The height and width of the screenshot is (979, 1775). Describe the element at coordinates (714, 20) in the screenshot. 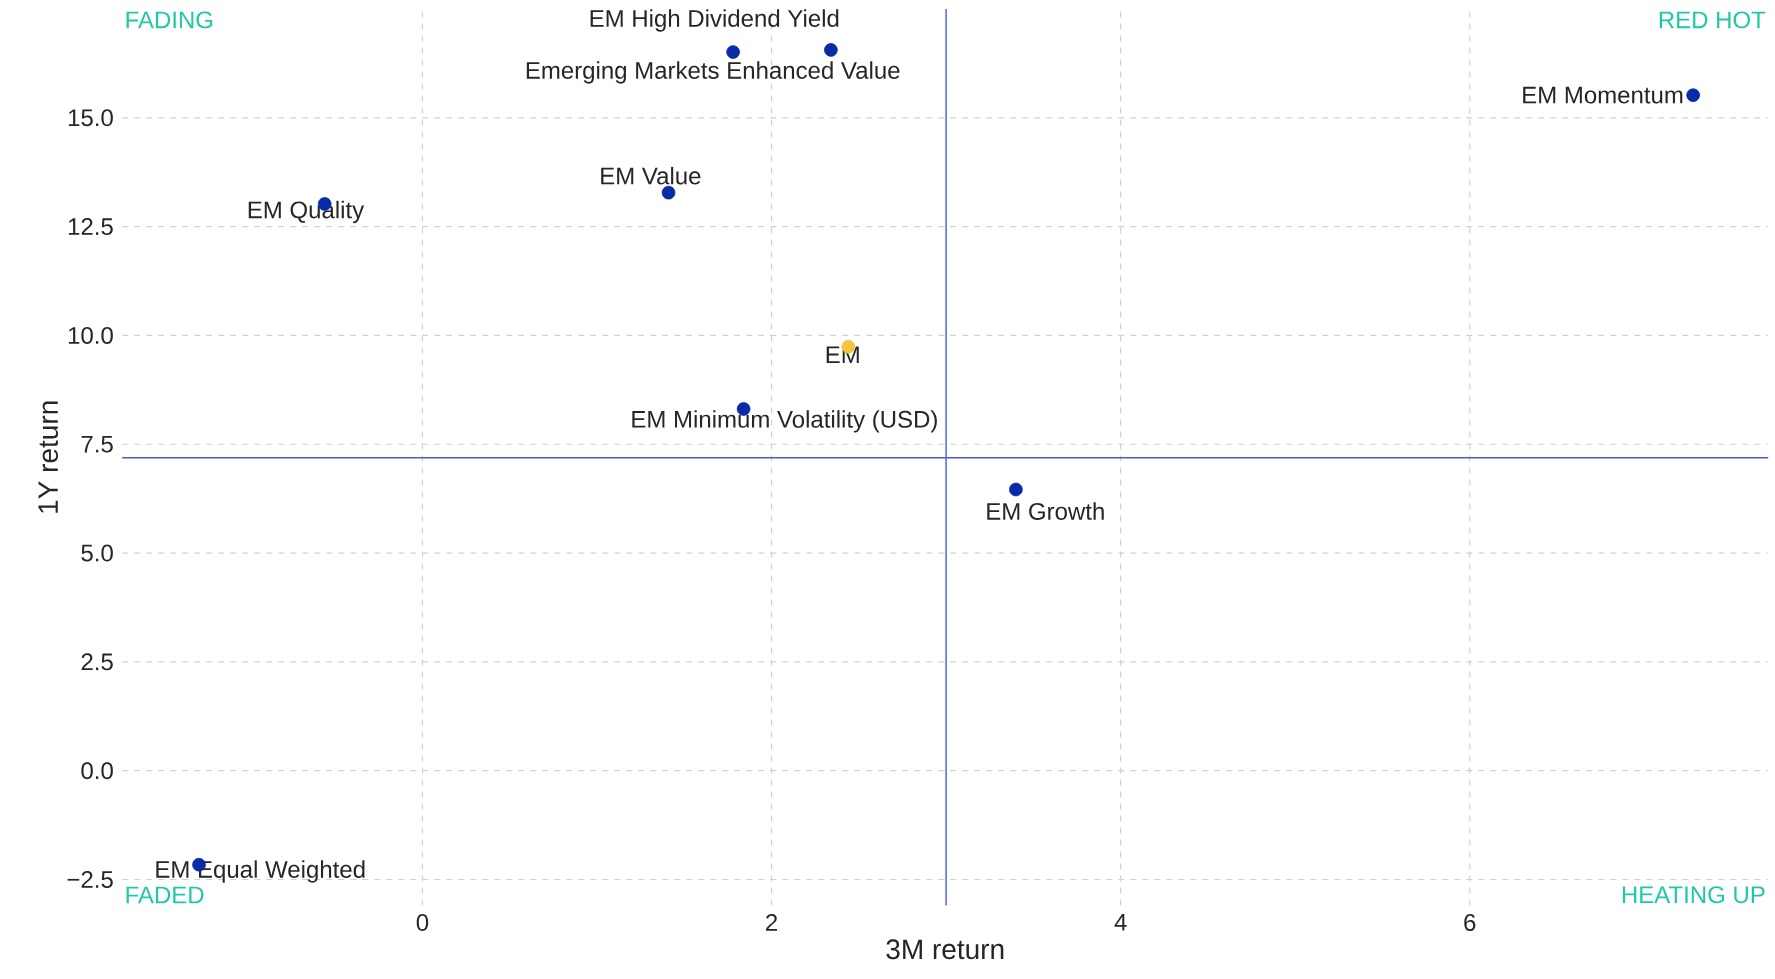

I see `series-label: EM High Dividend Yield` at that location.